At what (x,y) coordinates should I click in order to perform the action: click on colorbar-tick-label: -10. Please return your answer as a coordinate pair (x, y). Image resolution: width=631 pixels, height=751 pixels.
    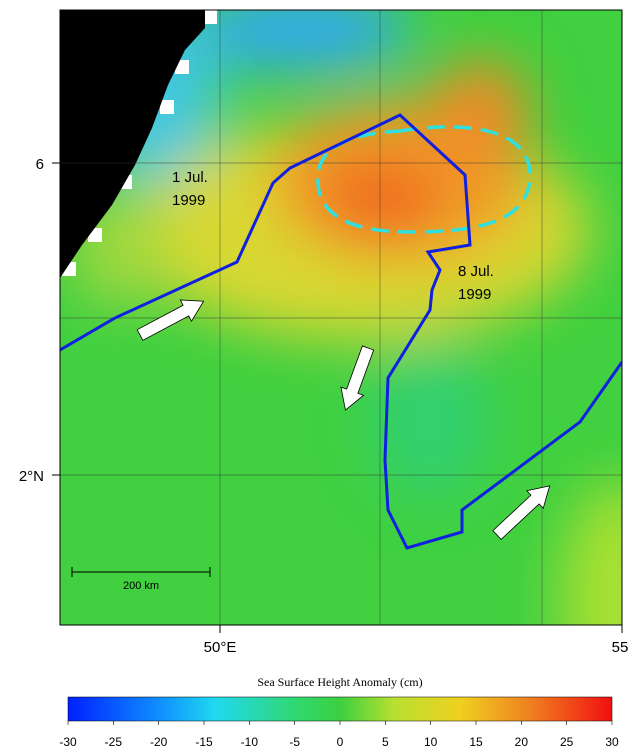
    Looking at the image, I should click on (250, 742).